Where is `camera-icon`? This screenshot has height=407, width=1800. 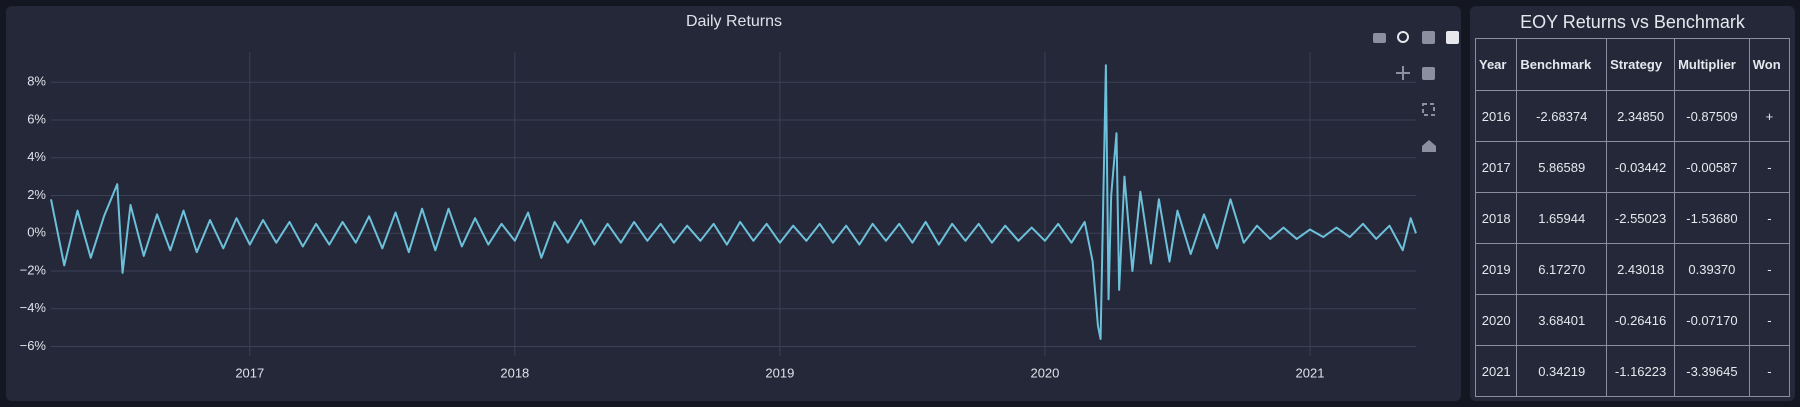 camera-icon is located at coordinates (1379, 38).